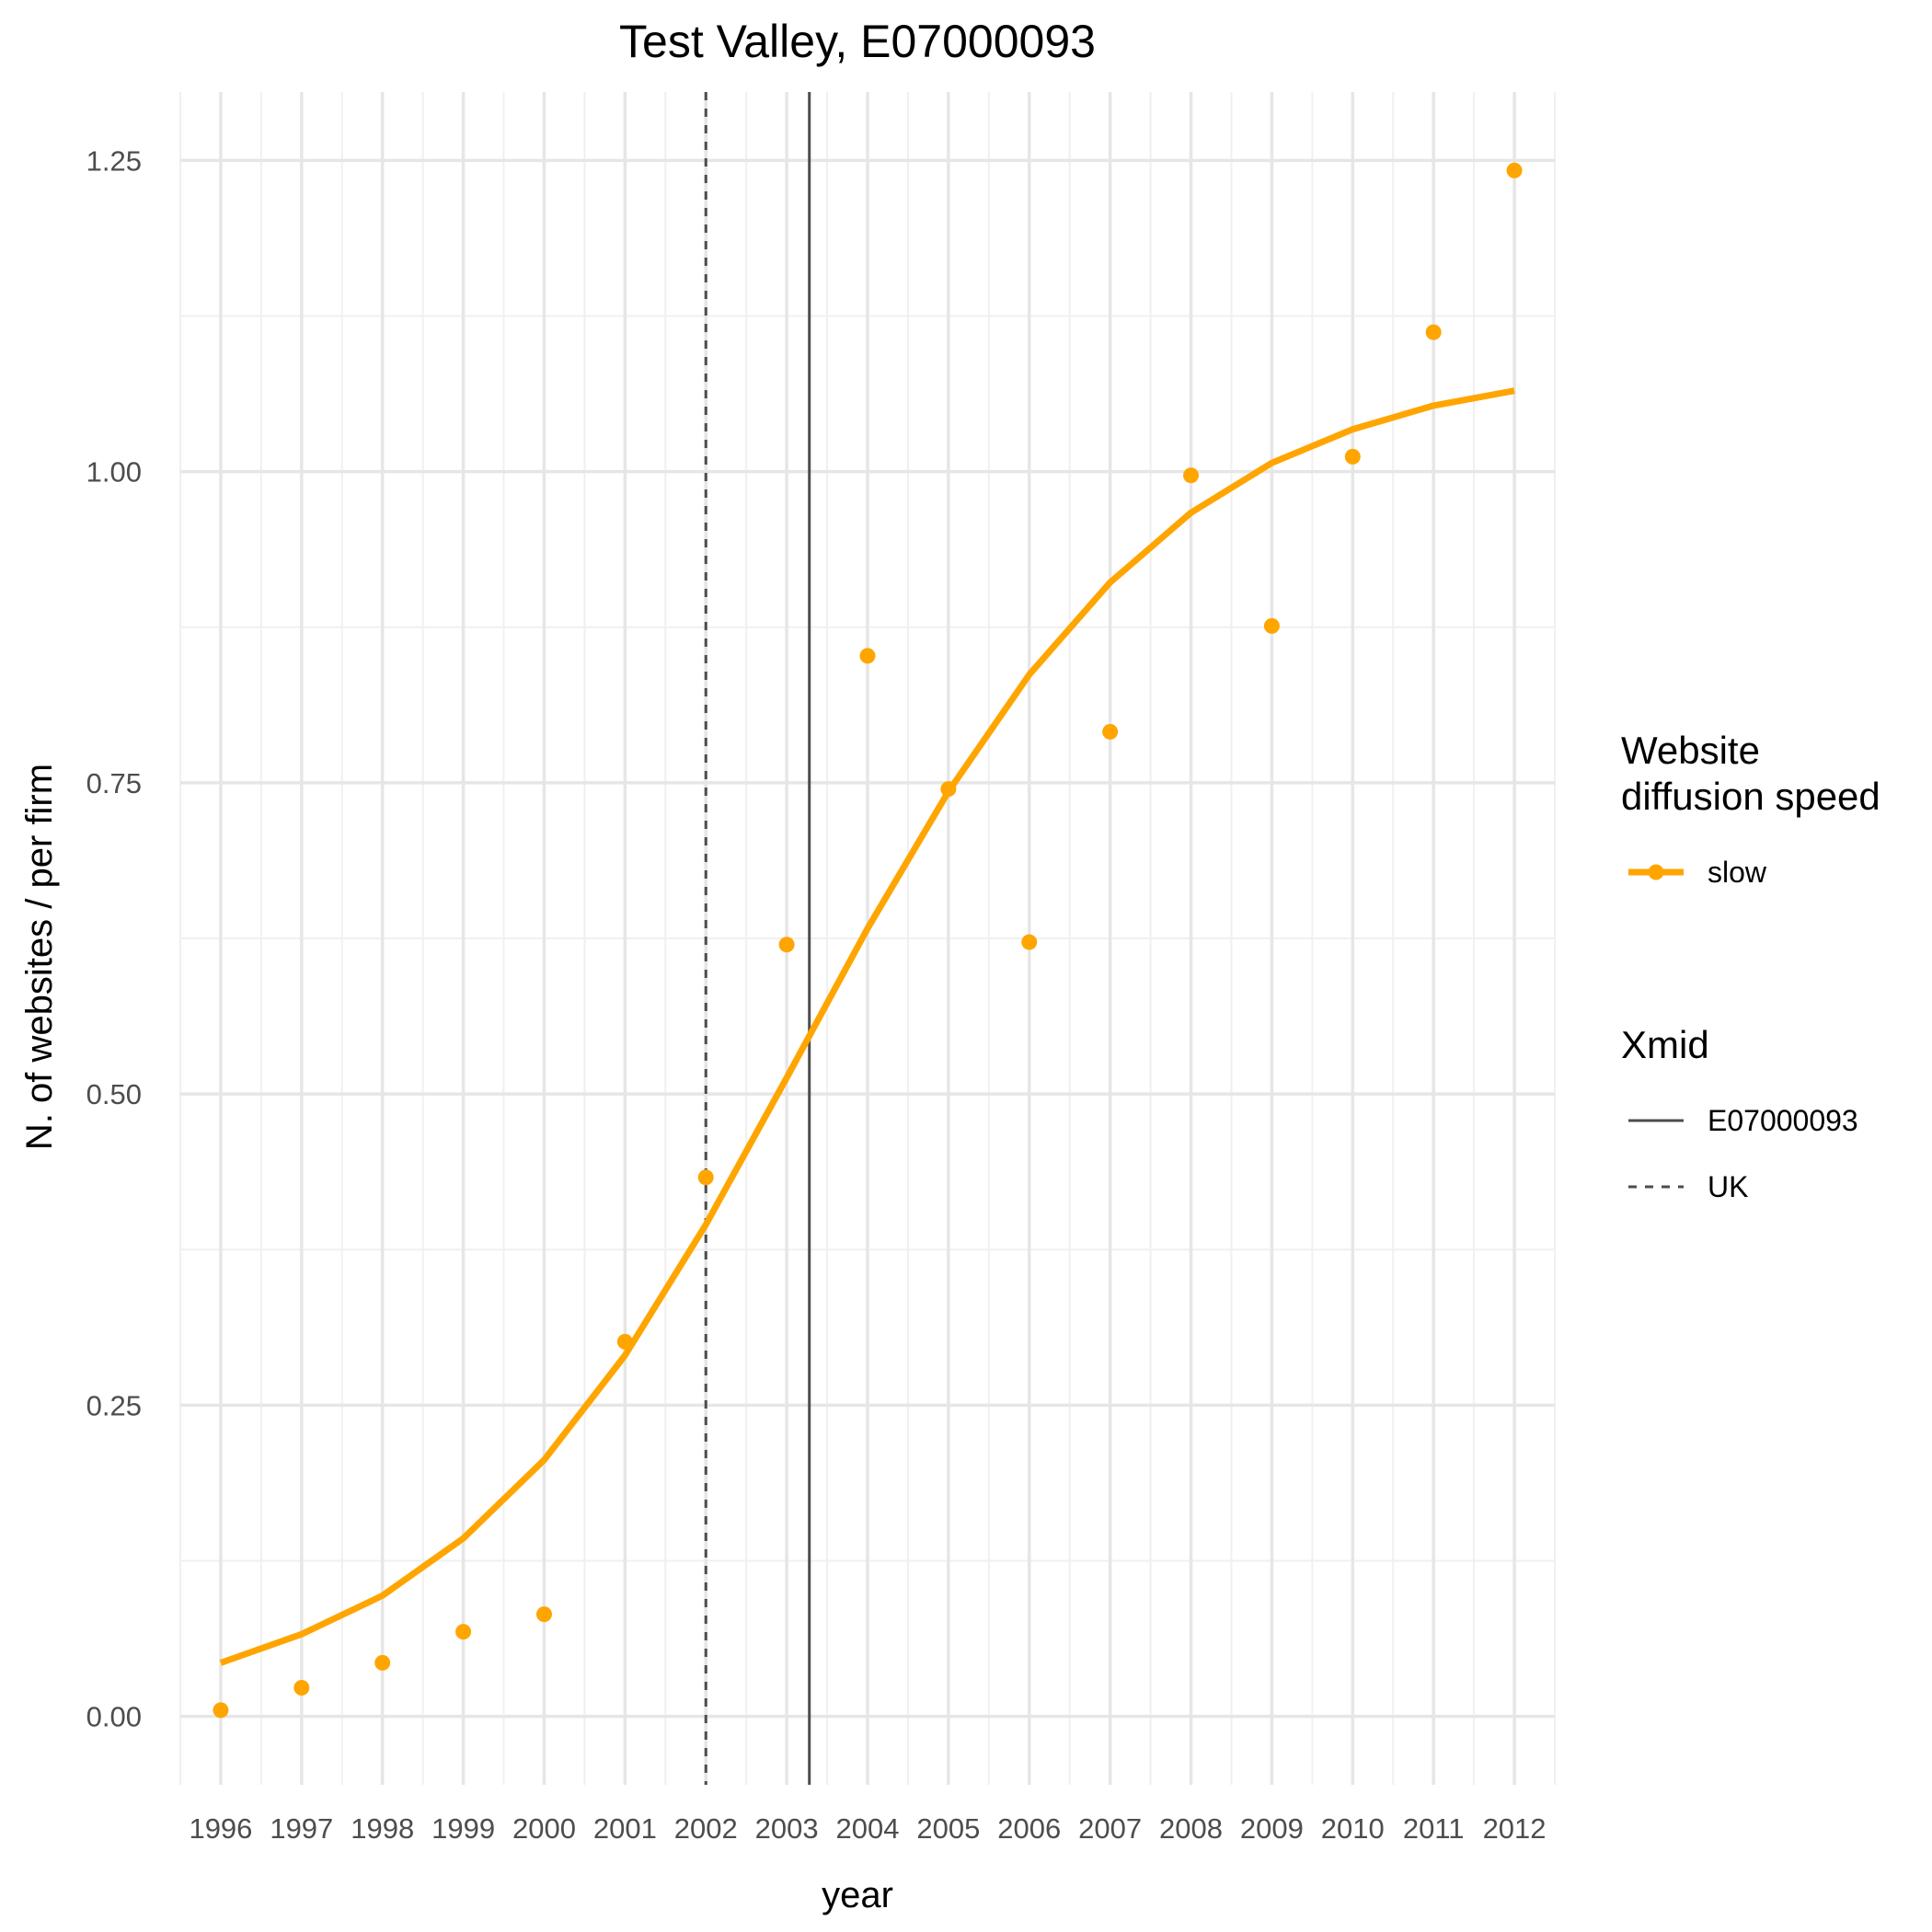 Image resolution: width=1932 pixels, height=1932 pixels. I want to click on legend-key-point, so click(1656, 872).